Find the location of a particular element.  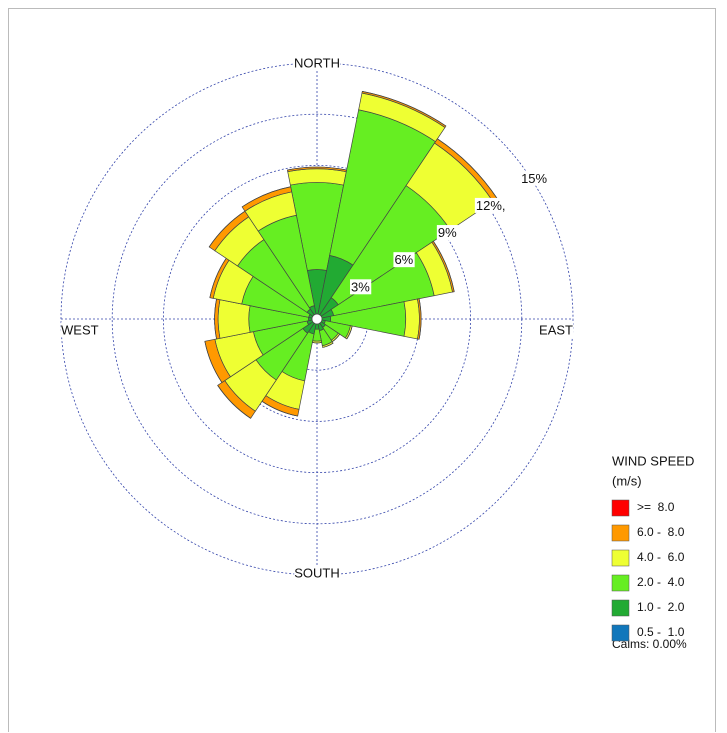

direction-label: EAST is located at coordinates (556, 329).